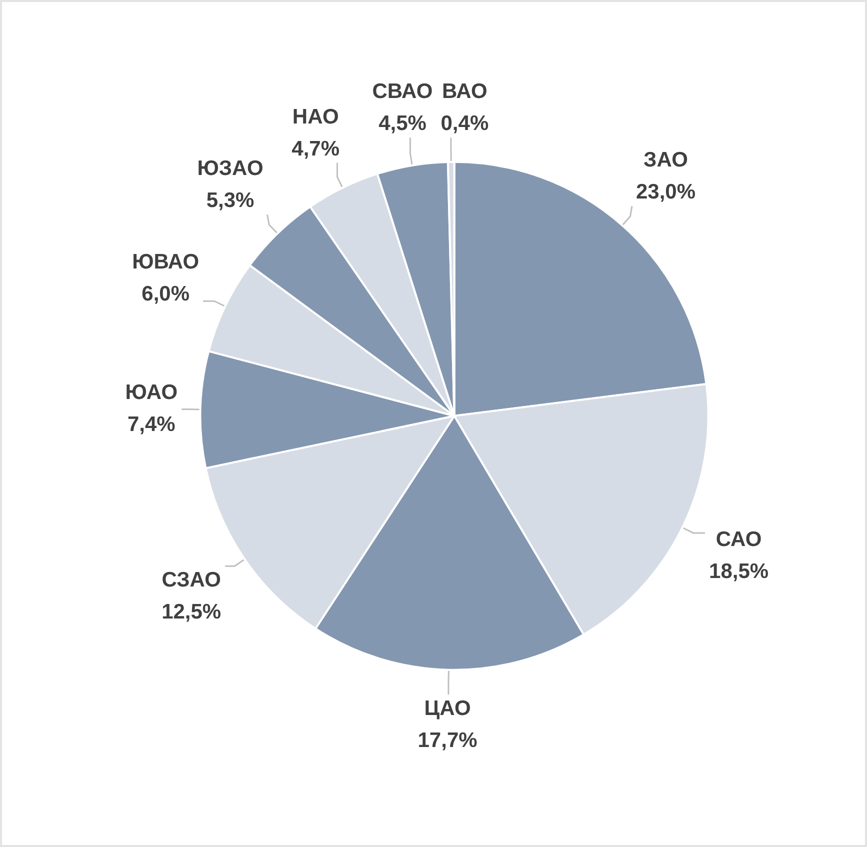 This screenshot has width=867, height=847. Describe the element at coordinates (739, 571) in the screenshot. I see `data-label: 18,5%` at that location.